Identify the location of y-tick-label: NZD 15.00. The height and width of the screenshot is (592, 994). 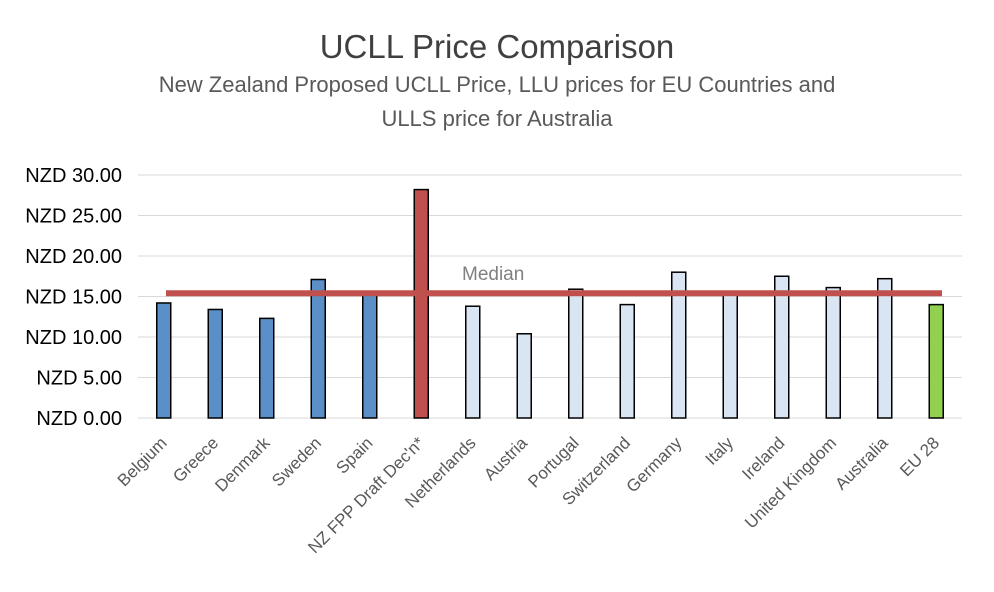
(73, 298).